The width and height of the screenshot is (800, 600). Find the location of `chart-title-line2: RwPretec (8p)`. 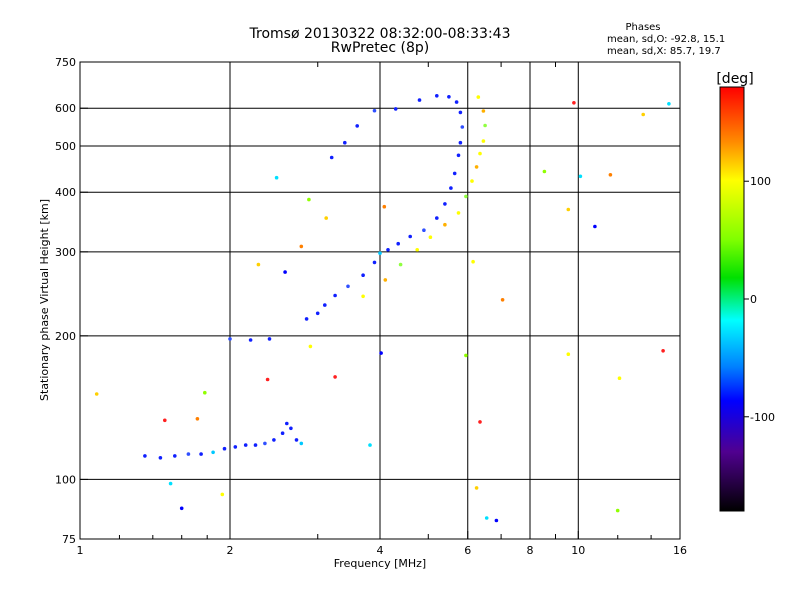

chart-title-line2: RwPretec (8p) is located at coordinates (380, 48).